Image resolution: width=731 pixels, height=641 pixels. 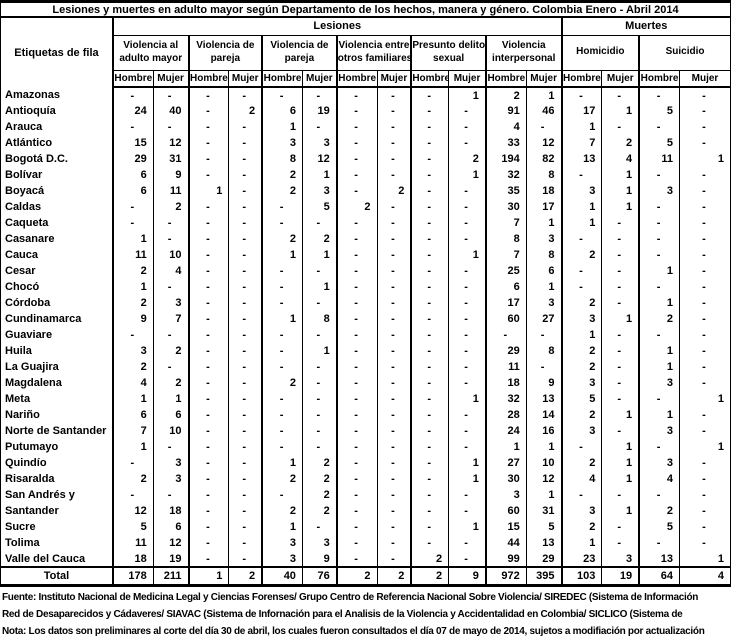 I want to click on table-row: Boyacá 6 11 1-2 3-2- -35 18 3 1 3-, so click(x=365, y=191).